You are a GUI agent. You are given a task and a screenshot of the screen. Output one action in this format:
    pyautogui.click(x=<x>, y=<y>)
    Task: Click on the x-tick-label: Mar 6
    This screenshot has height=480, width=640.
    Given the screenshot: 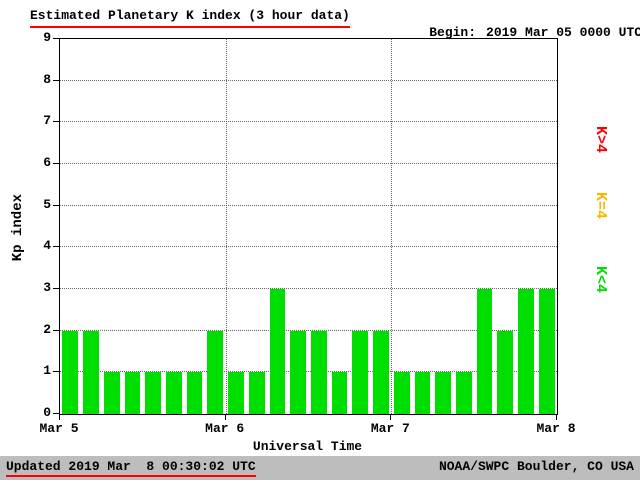 What is the action you would take?
    pyautogui.click(x=225, y=428)
    